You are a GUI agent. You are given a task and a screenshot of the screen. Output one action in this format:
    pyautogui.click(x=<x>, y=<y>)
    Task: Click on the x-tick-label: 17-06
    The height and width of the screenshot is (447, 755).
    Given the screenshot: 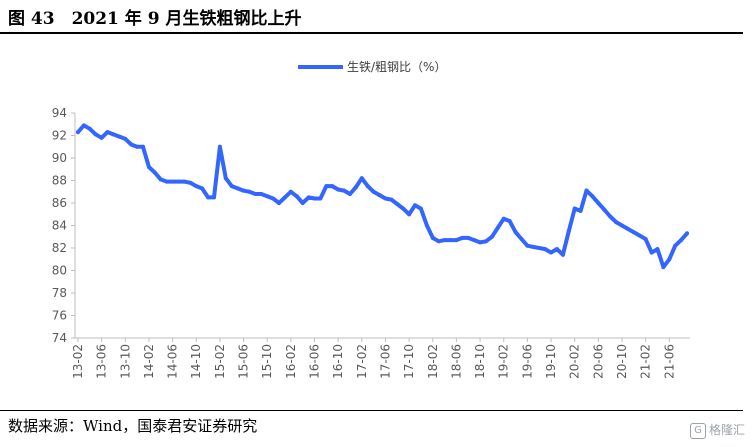 What is the action you would take?
    pyautogui.click(x=385, y=361)
    